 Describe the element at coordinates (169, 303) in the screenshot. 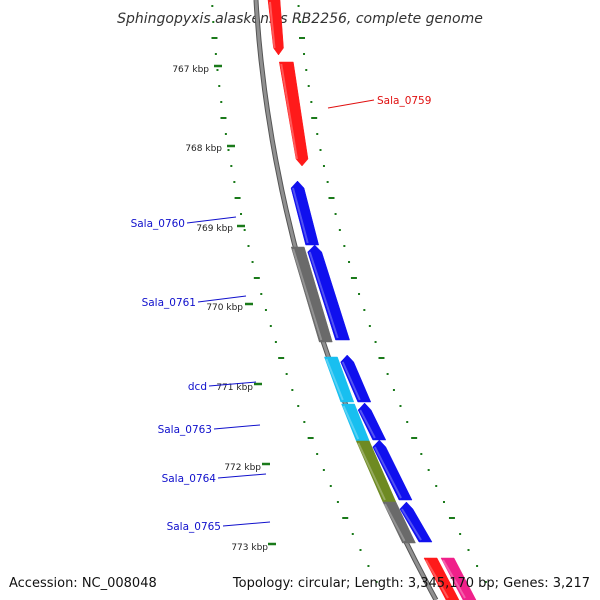

I see `gene-label-sala-0761: Sala_0761` at that location.